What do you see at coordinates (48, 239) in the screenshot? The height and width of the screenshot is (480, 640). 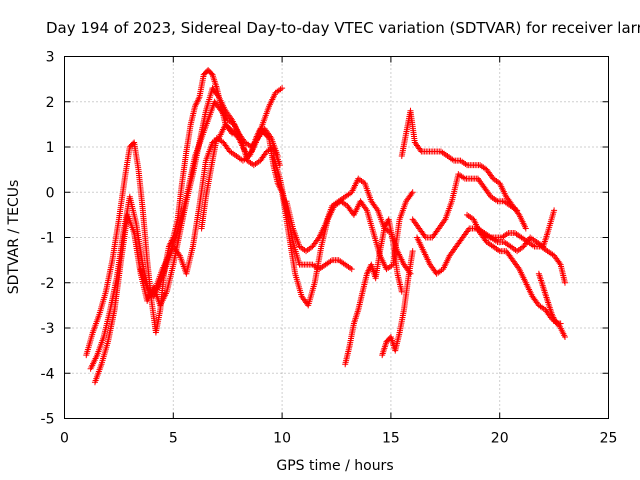 I see `y-tick-label: -1` at bounding box center [48, 239].